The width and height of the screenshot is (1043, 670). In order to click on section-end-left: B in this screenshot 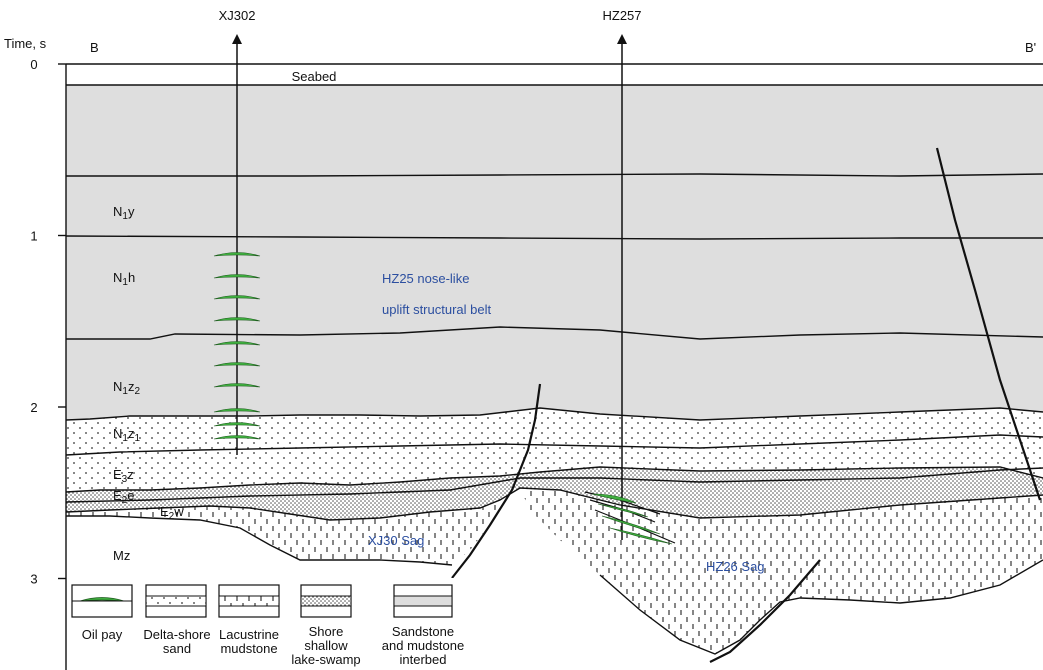, I will do `click(94, 47)`.